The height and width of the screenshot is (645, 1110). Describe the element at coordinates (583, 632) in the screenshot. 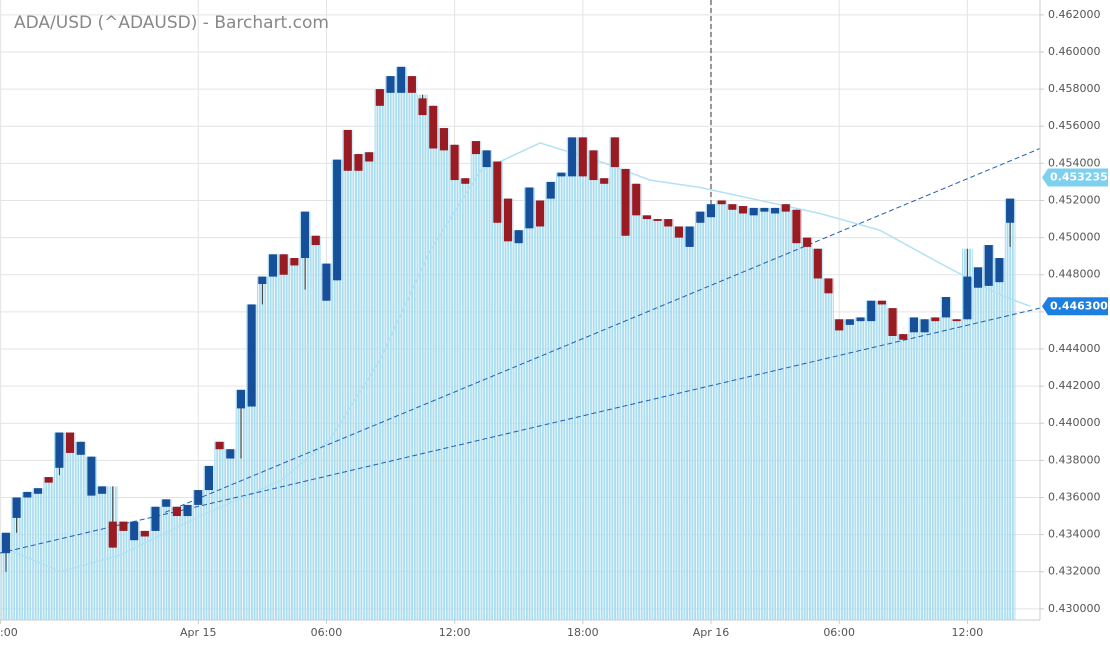

I see `x-tick-label: 18:00` at that location.